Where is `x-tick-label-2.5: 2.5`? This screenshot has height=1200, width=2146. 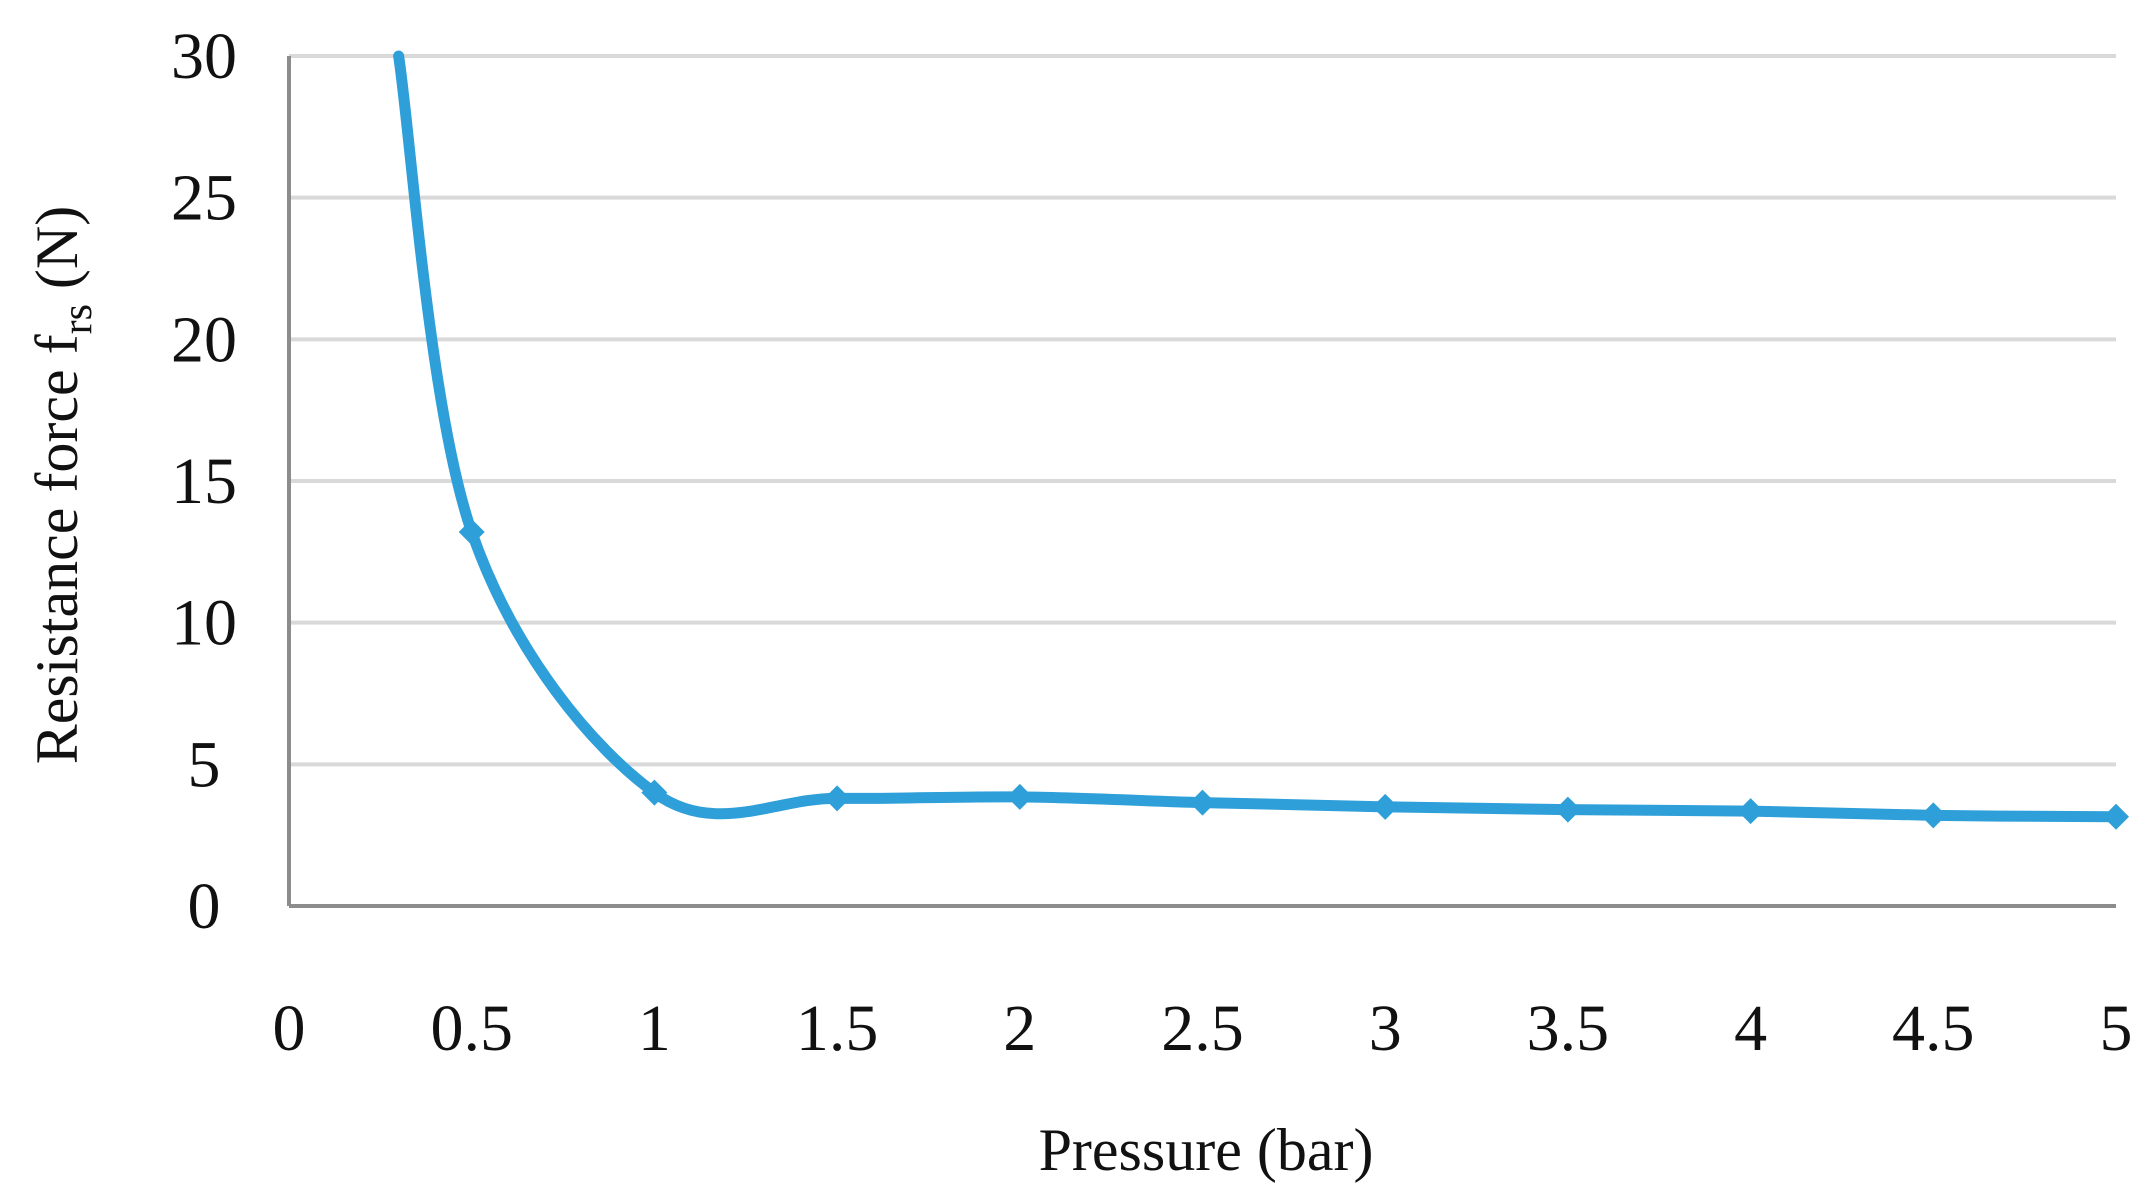 x-tick-label-2.5: 2.5 is located at coordinates (1202, 1028).